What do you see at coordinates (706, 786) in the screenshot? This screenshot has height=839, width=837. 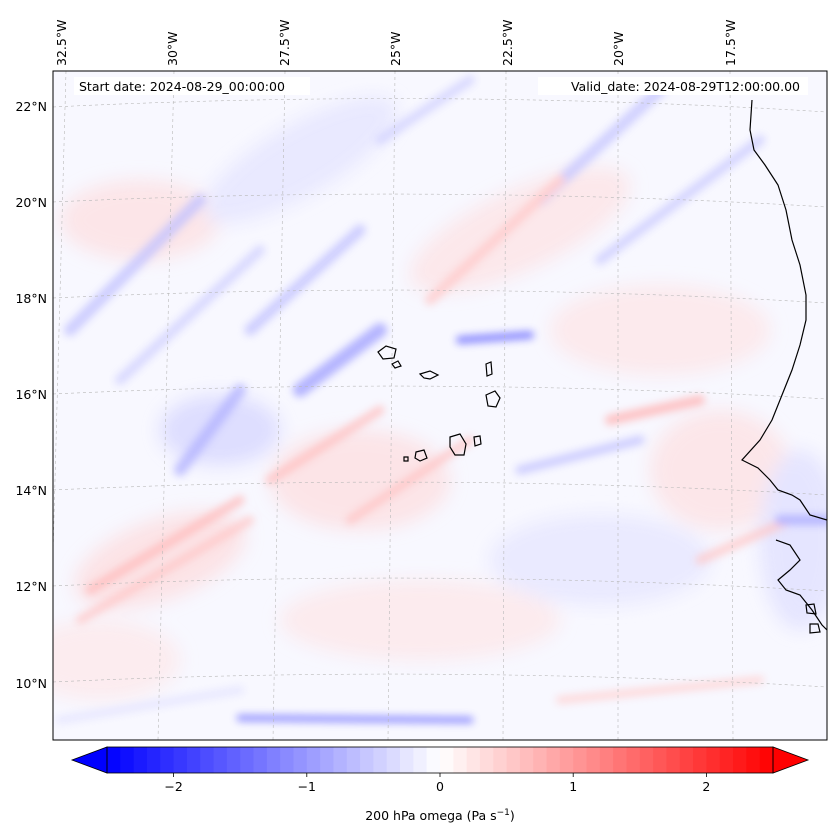 I see `colorbar-tick-label: 2` at bounding box center [706, 786].